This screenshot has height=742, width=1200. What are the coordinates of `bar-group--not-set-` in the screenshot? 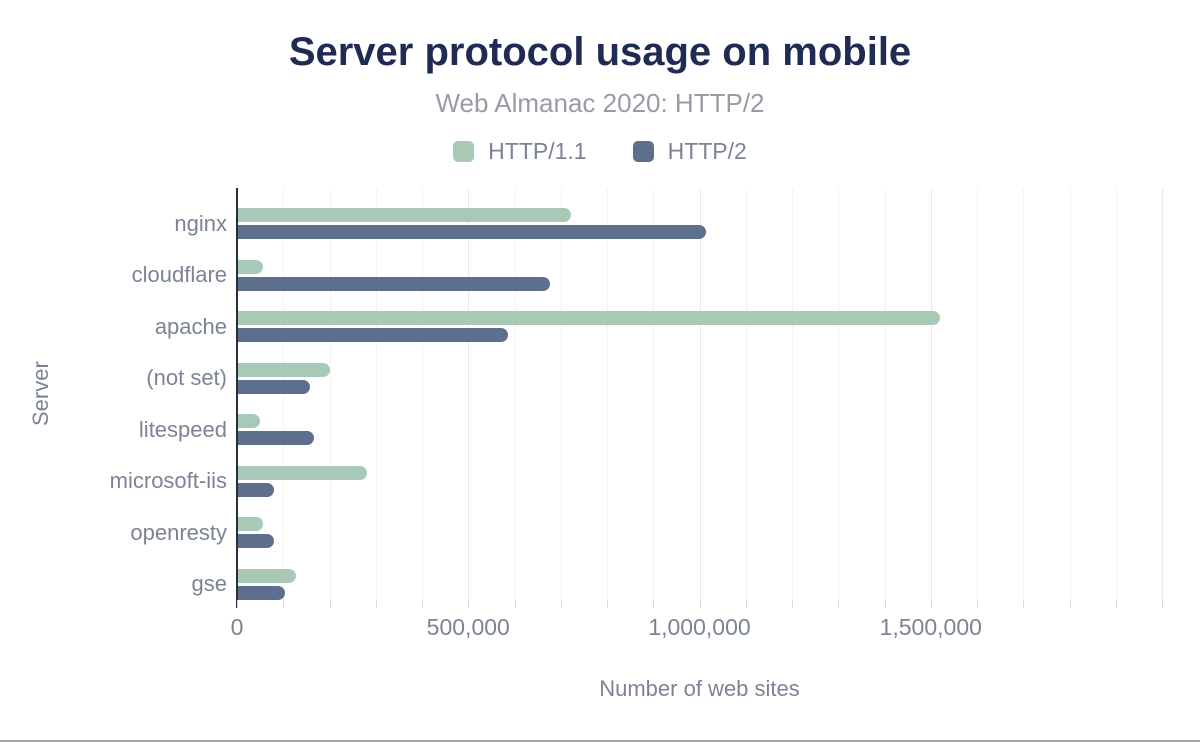 It's located at (699, 369).